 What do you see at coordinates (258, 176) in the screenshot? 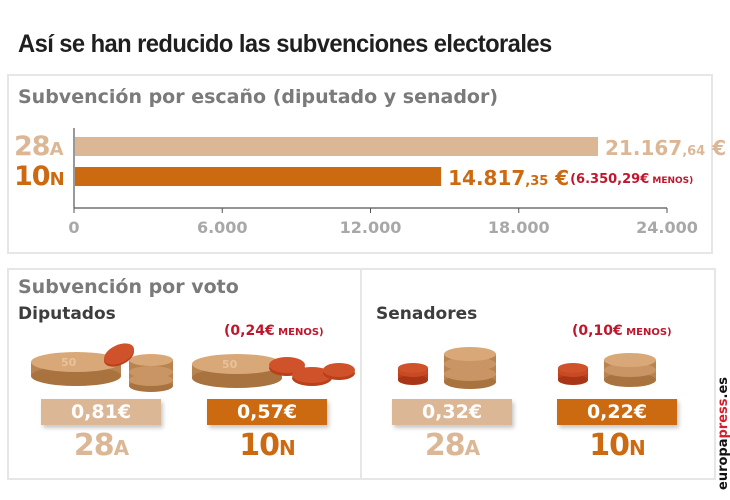
I see `bar-10n` at bounding box center [258, 176].